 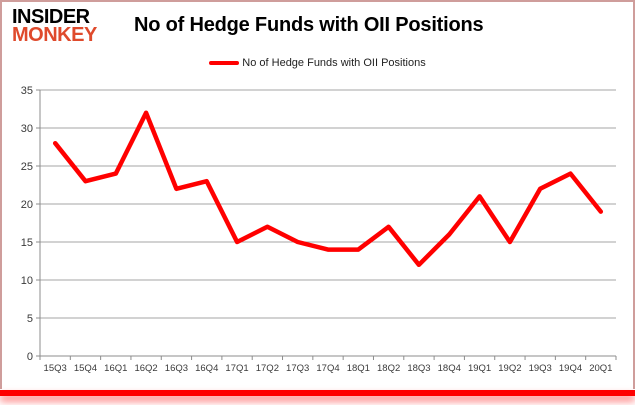 What do you see at coordinates (145, 368) in the screenshot?
I see `x-axis-label: 16Q2` at bounding box center [145, 368].